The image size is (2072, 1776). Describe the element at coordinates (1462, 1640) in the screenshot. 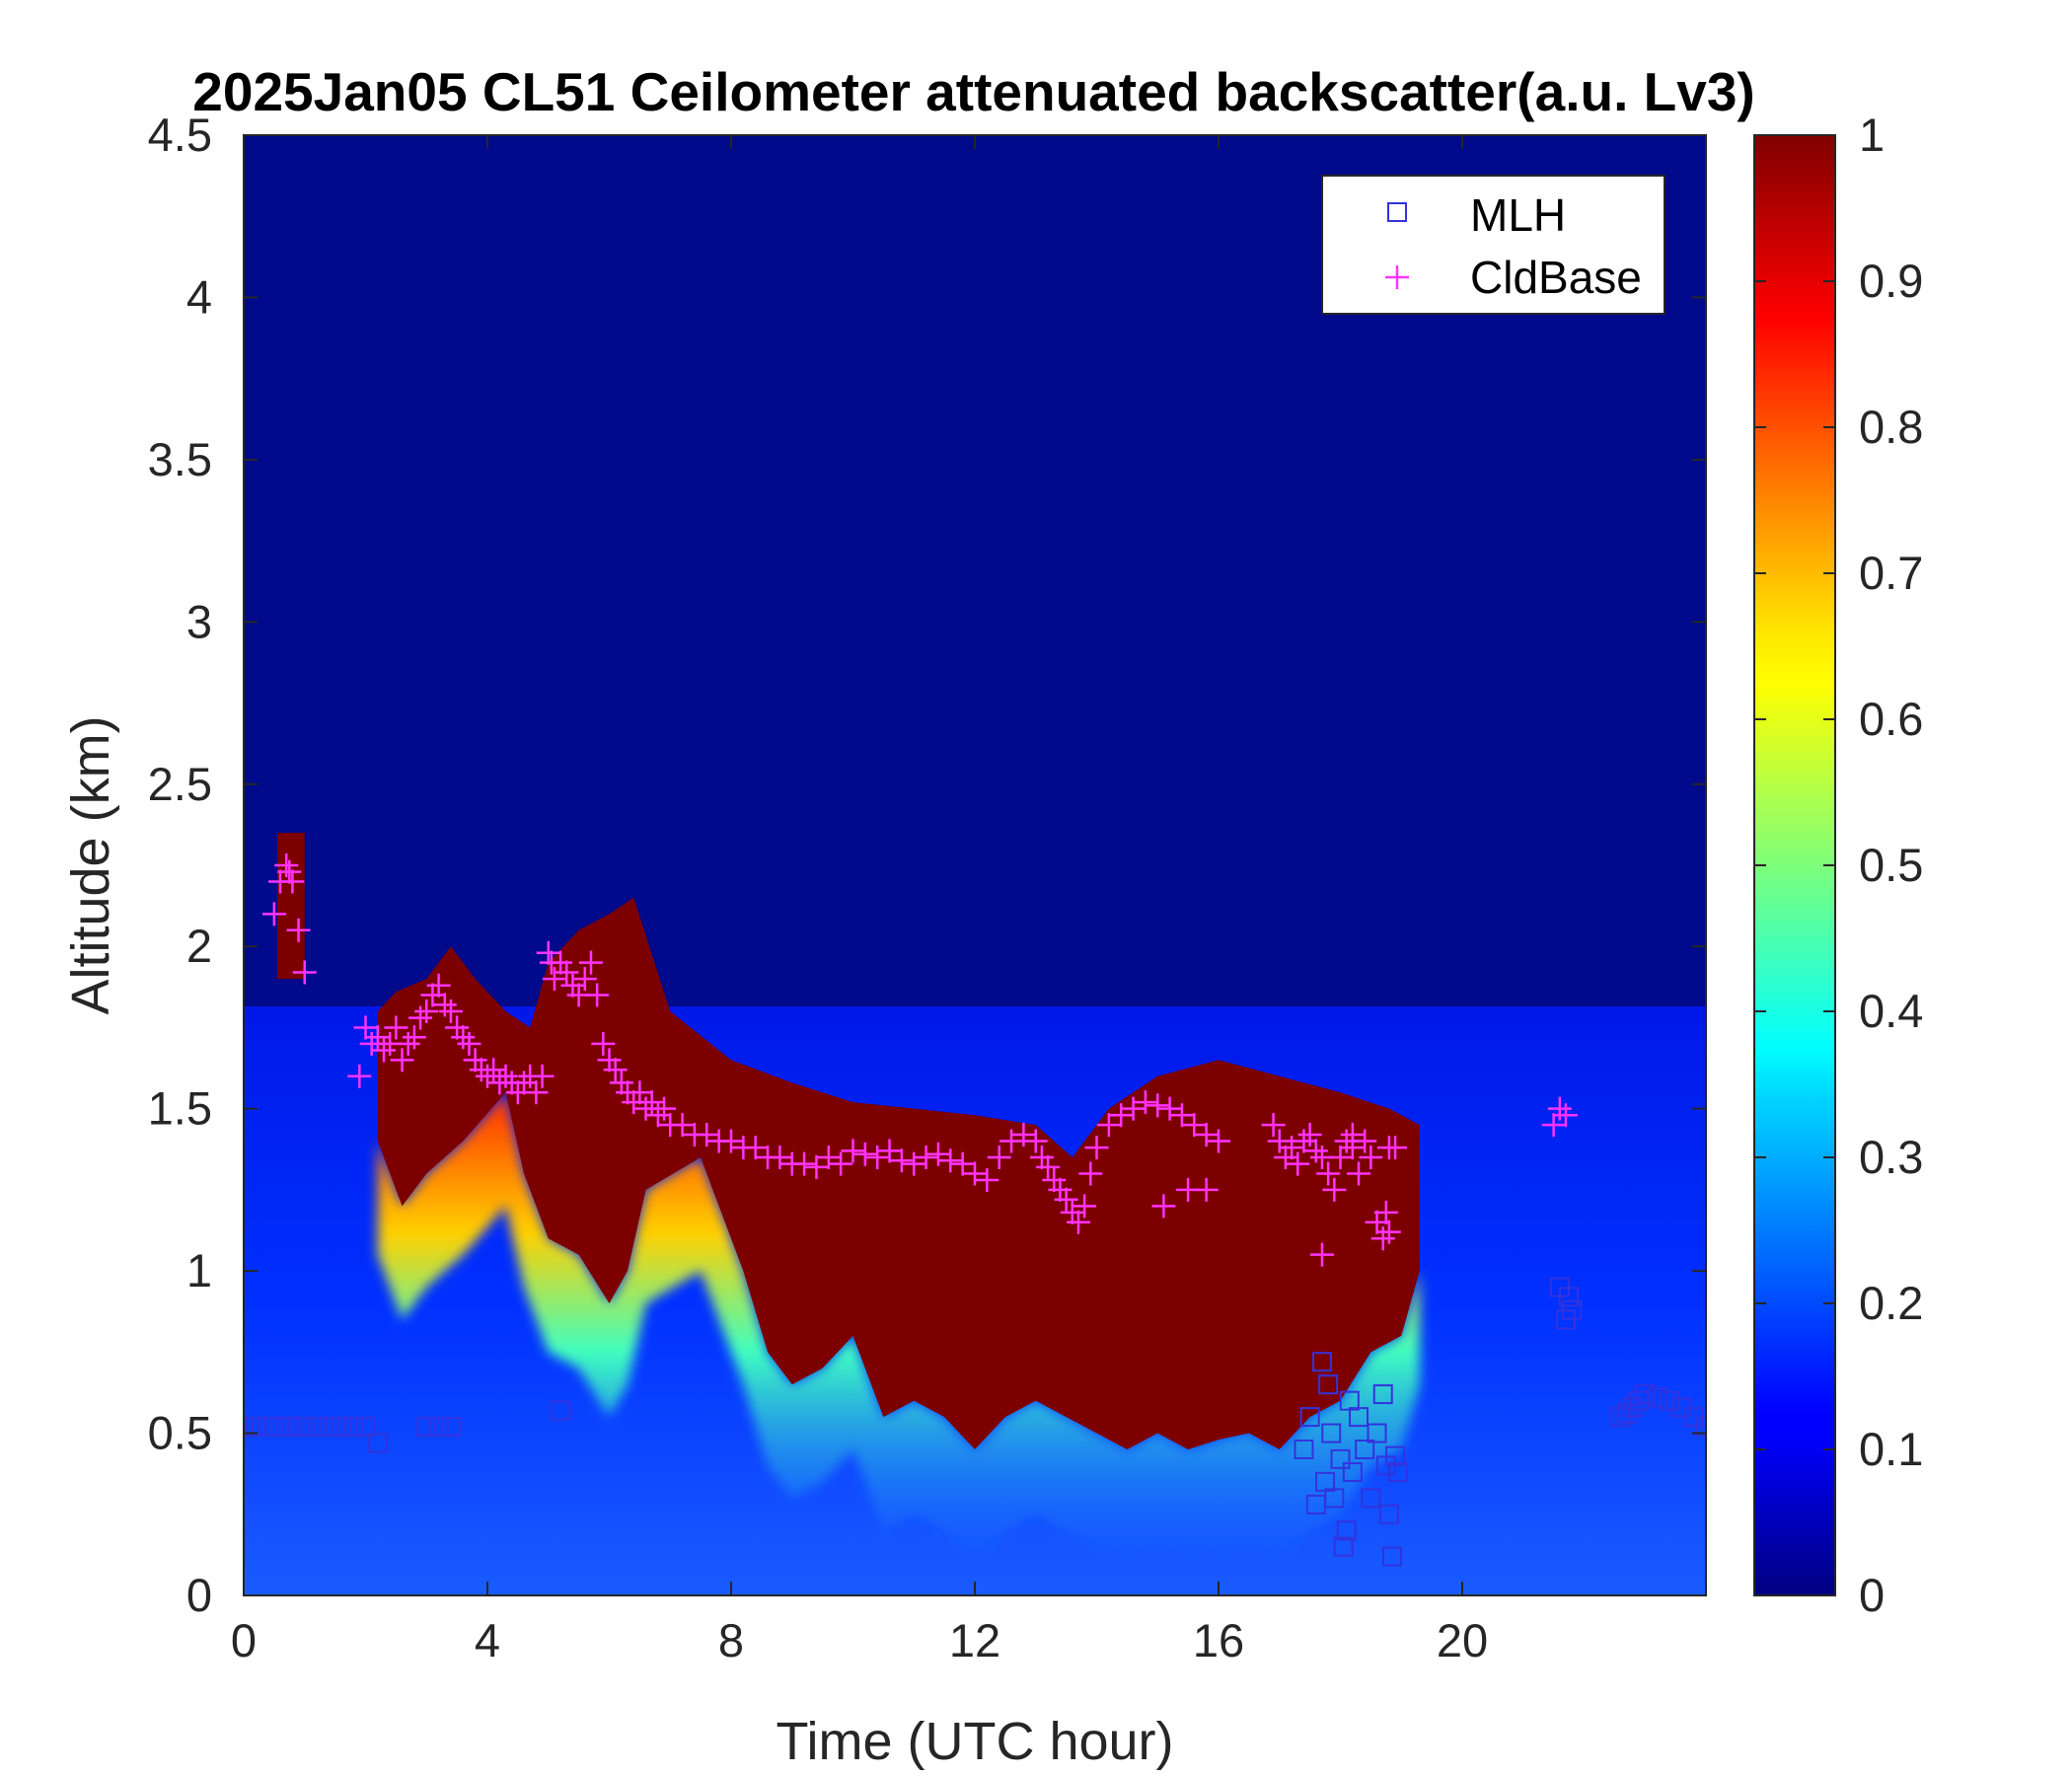

I see `x-tick-label: 20` at that location.